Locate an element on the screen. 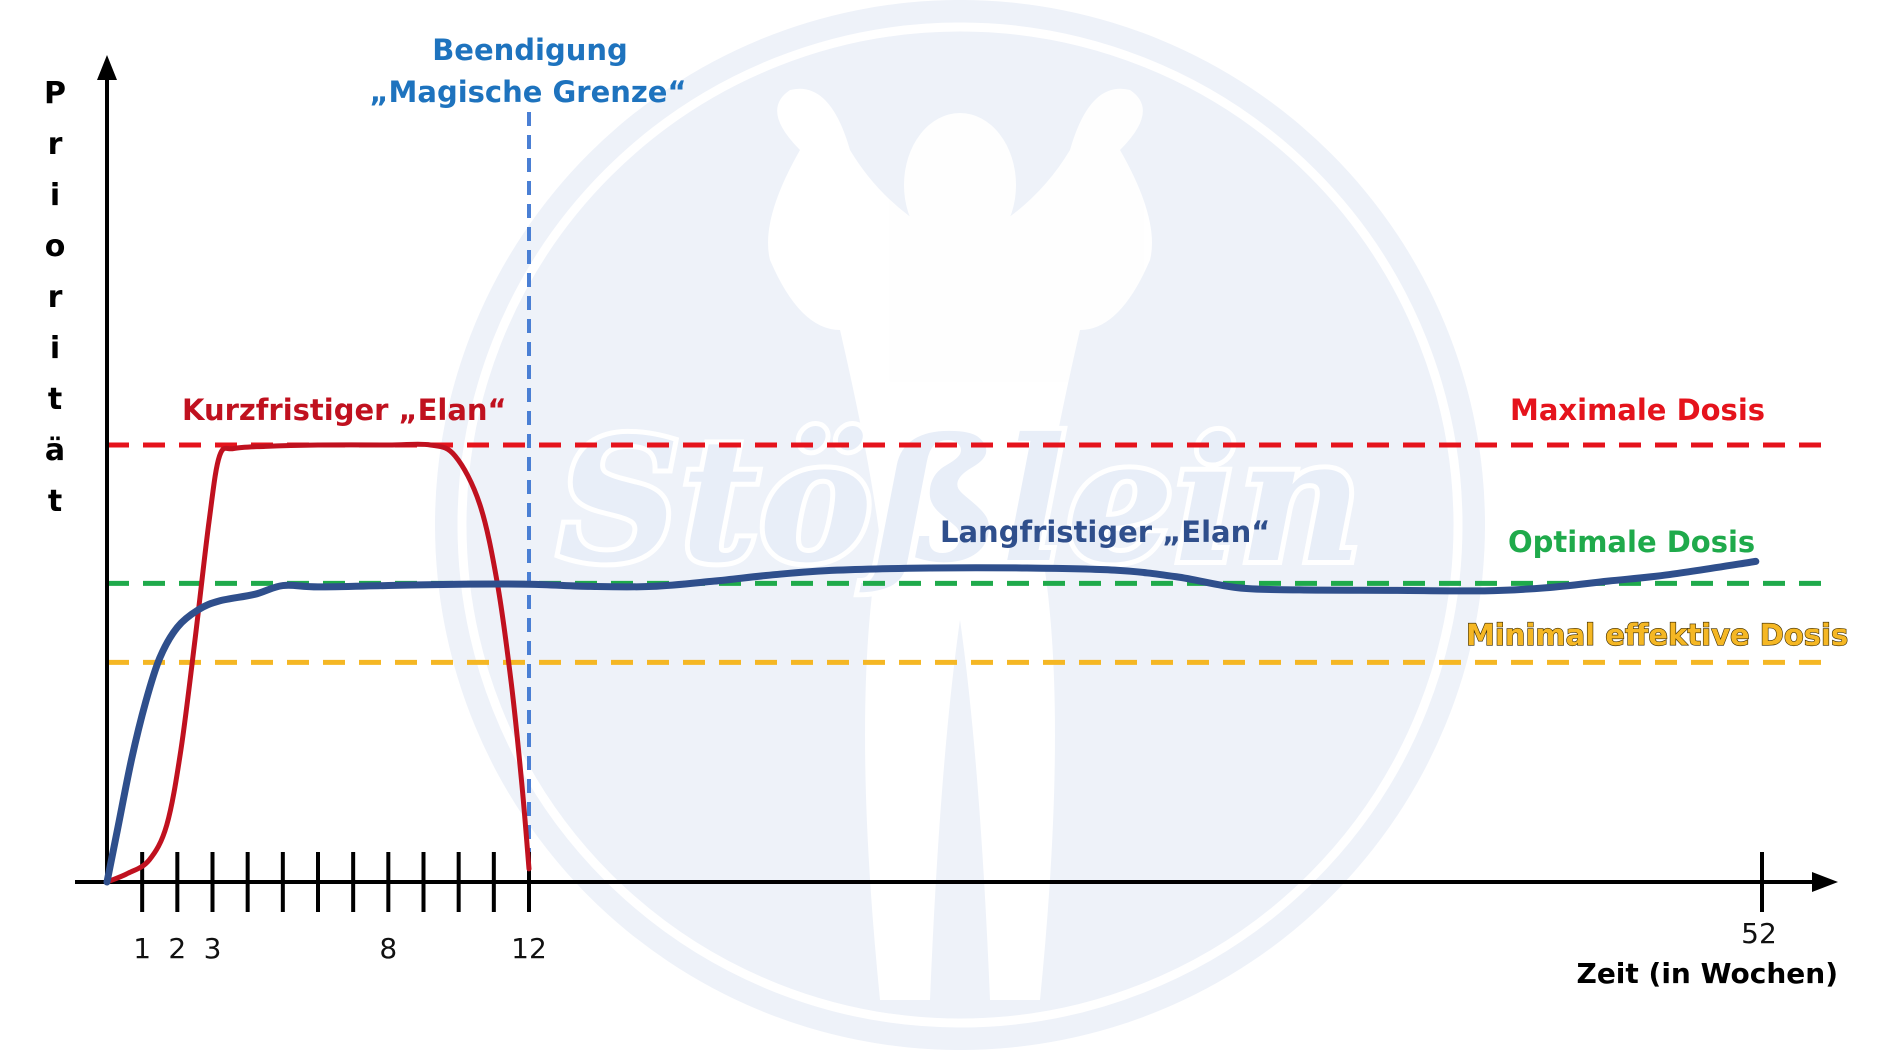 Image resolution: width=1878 pixels, height=1054 pixels. label-maximale-dosis: Maximale Dosis is located at coordinates (1637, 410).